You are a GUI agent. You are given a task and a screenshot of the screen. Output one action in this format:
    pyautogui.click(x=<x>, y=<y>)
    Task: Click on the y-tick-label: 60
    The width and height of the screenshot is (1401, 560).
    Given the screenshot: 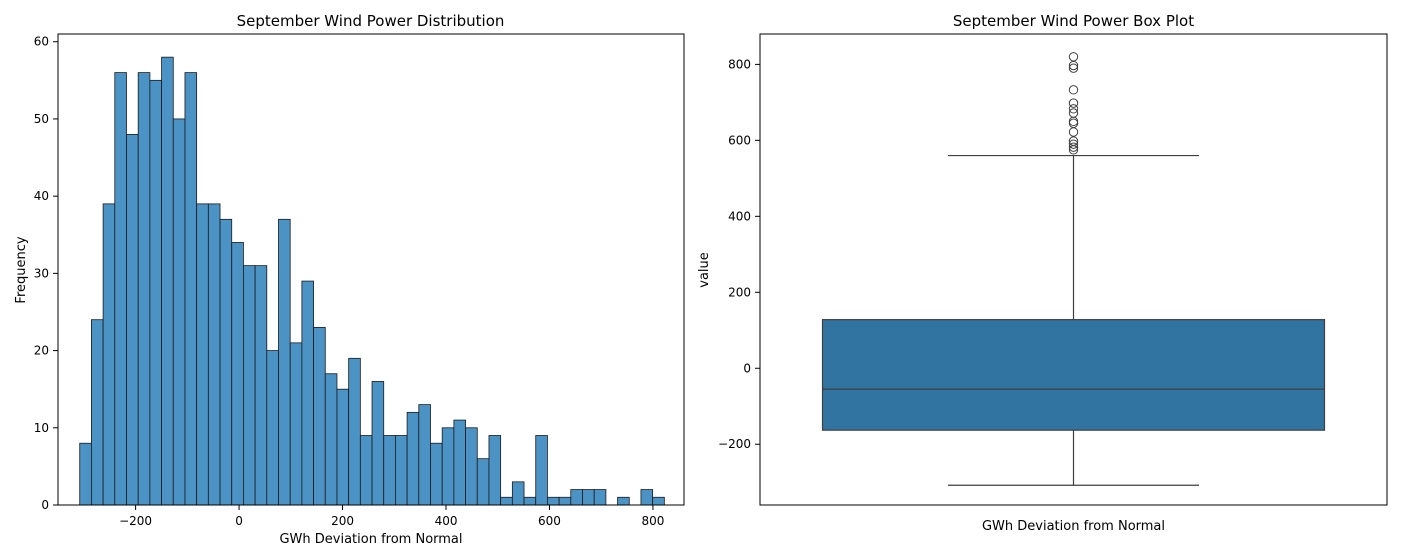 What is the action you would take?
    pyautogui.click(x=41, y=42)
    